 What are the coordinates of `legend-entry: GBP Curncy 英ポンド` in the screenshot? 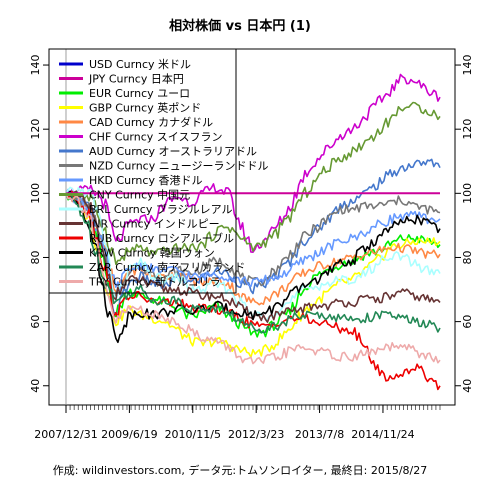 It's located at (145, 108).